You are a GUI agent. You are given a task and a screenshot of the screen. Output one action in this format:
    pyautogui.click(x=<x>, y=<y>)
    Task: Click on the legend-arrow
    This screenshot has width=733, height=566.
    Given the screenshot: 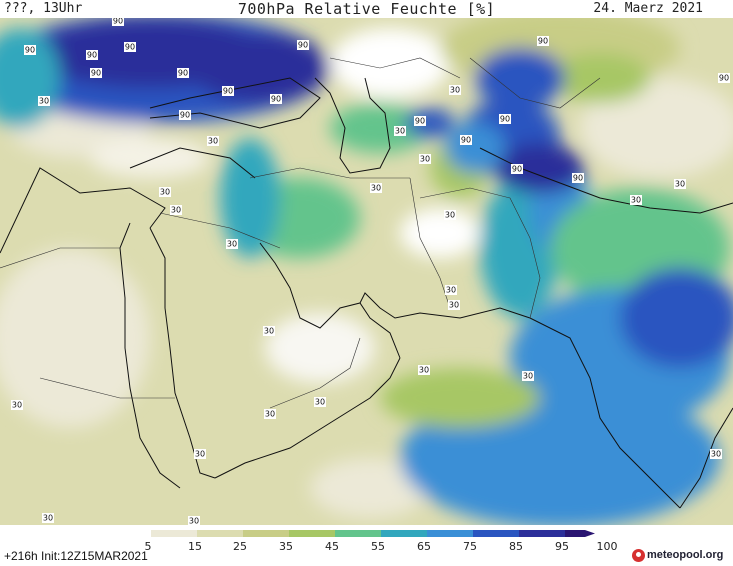 What is the action you would take?
    pyautogui.click(x=590, y=533)
    